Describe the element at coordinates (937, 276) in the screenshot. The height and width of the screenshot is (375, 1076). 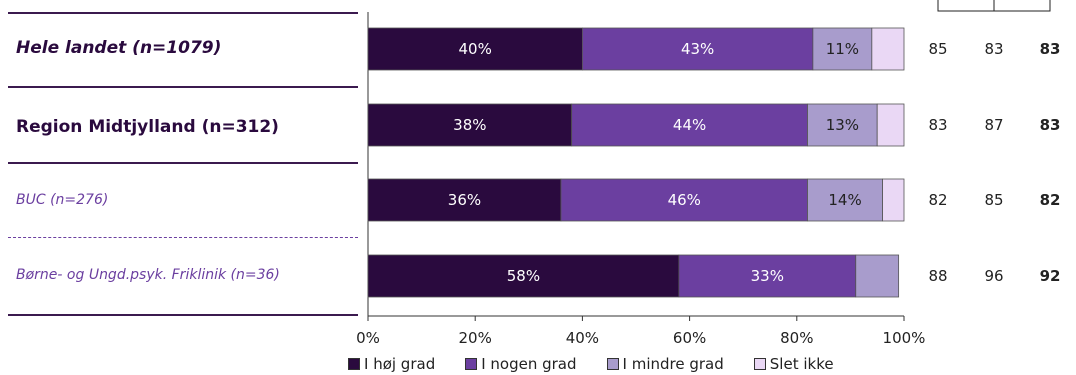
I see `score-value: 88` at that location.